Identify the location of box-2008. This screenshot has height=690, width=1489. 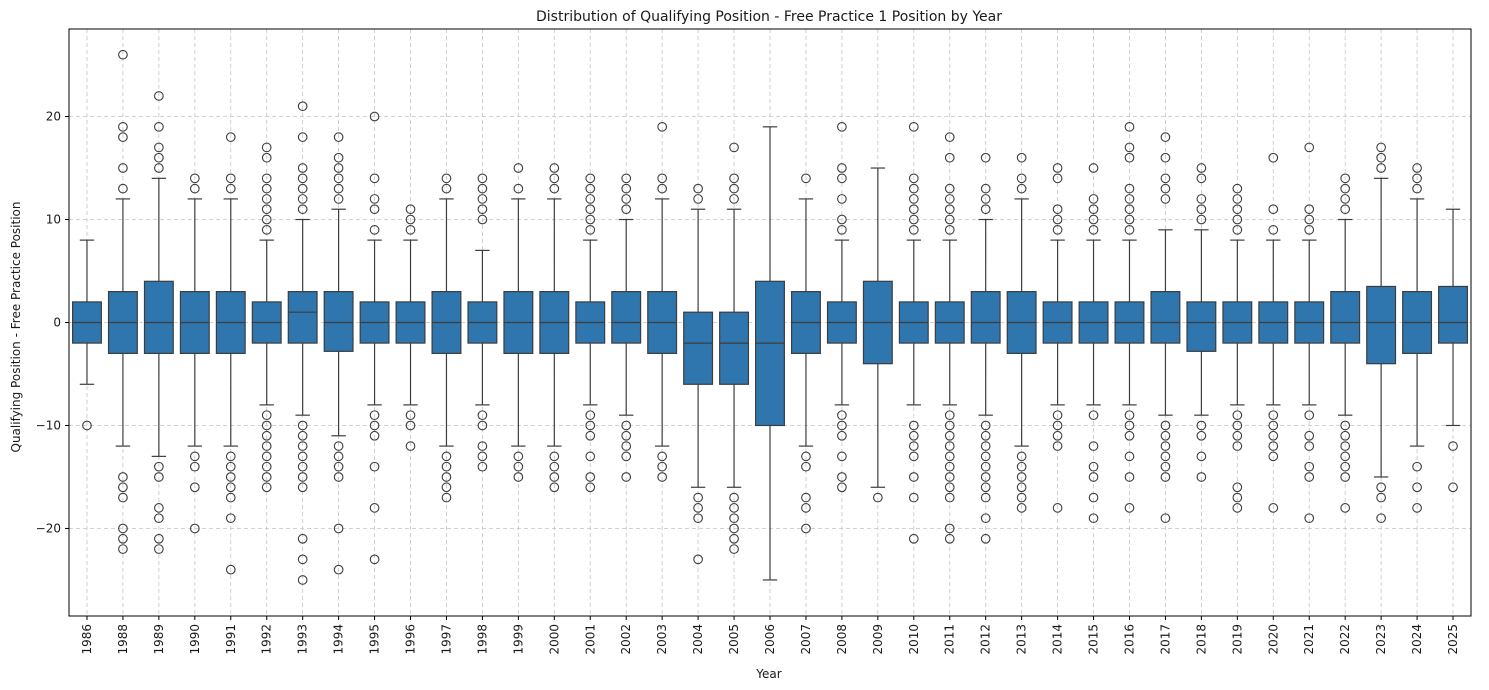
(841, 307).